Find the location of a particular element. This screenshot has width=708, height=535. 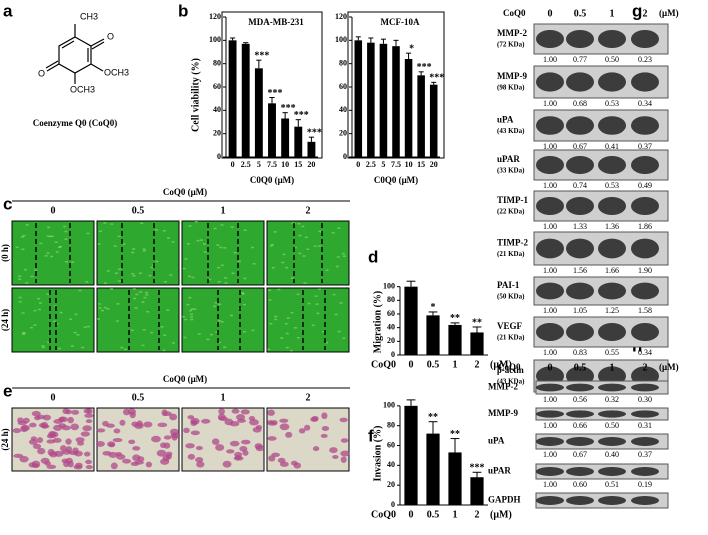

ratio: 1.90 is located at coordinates (645, 270).